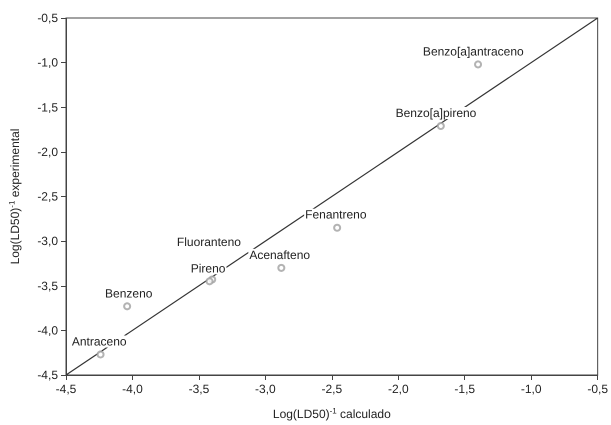 This screenshot has height=425, width=611. I want to click on y-axis-title: Log(LD50)-1 experimental, so click(15, 196).